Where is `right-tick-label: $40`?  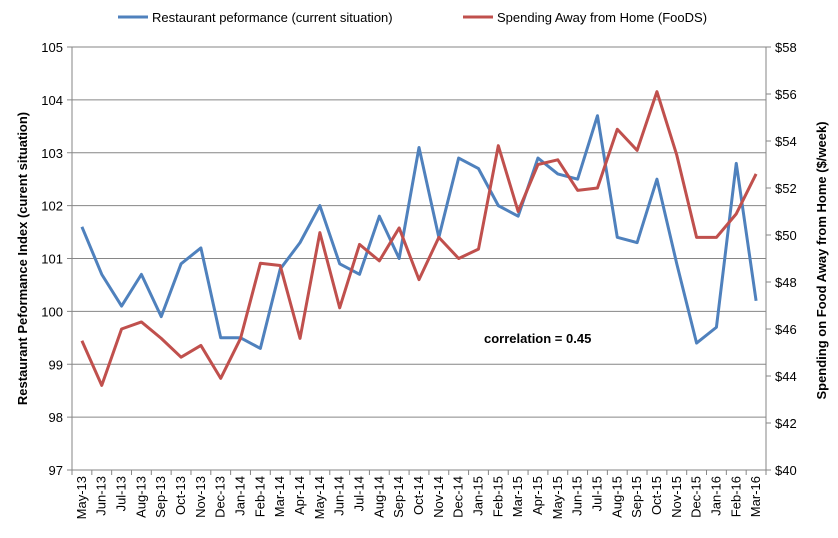
right-tick-label: $40 is located at coordinates (786, 470).